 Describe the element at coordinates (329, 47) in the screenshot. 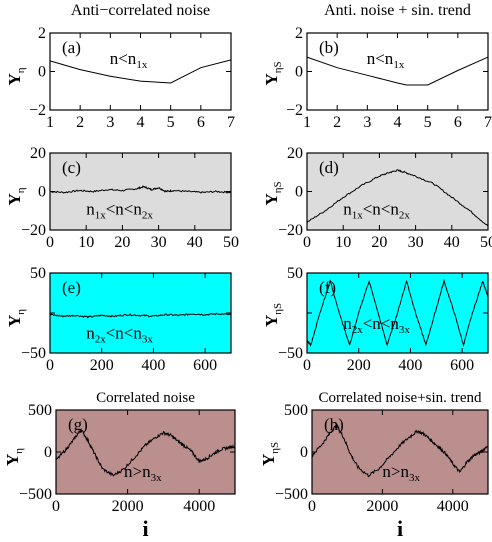

I see `panel-label: (b)` at that location.